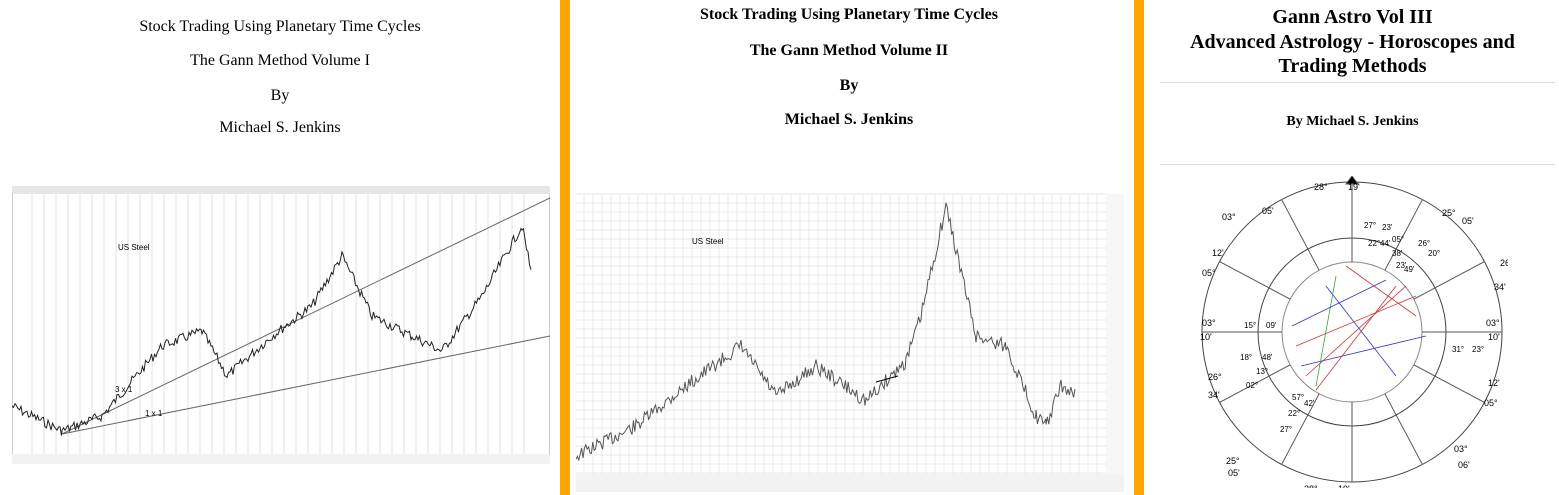  What do you see at coordinates (1352, 121) in the screenshot?
I see `cover3-author: By Michael S. Jenkins` at bounding box center [1352, 121].